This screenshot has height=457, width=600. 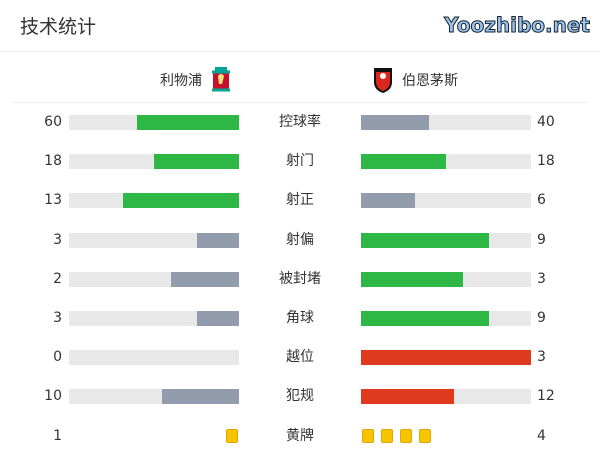 I want to click on stat-label: 被封堵, so click(x=300, y=278).